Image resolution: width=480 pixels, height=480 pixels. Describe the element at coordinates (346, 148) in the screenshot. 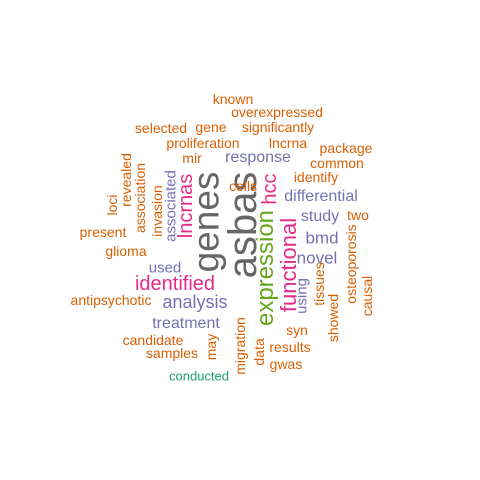

I see `word: package` at that location.